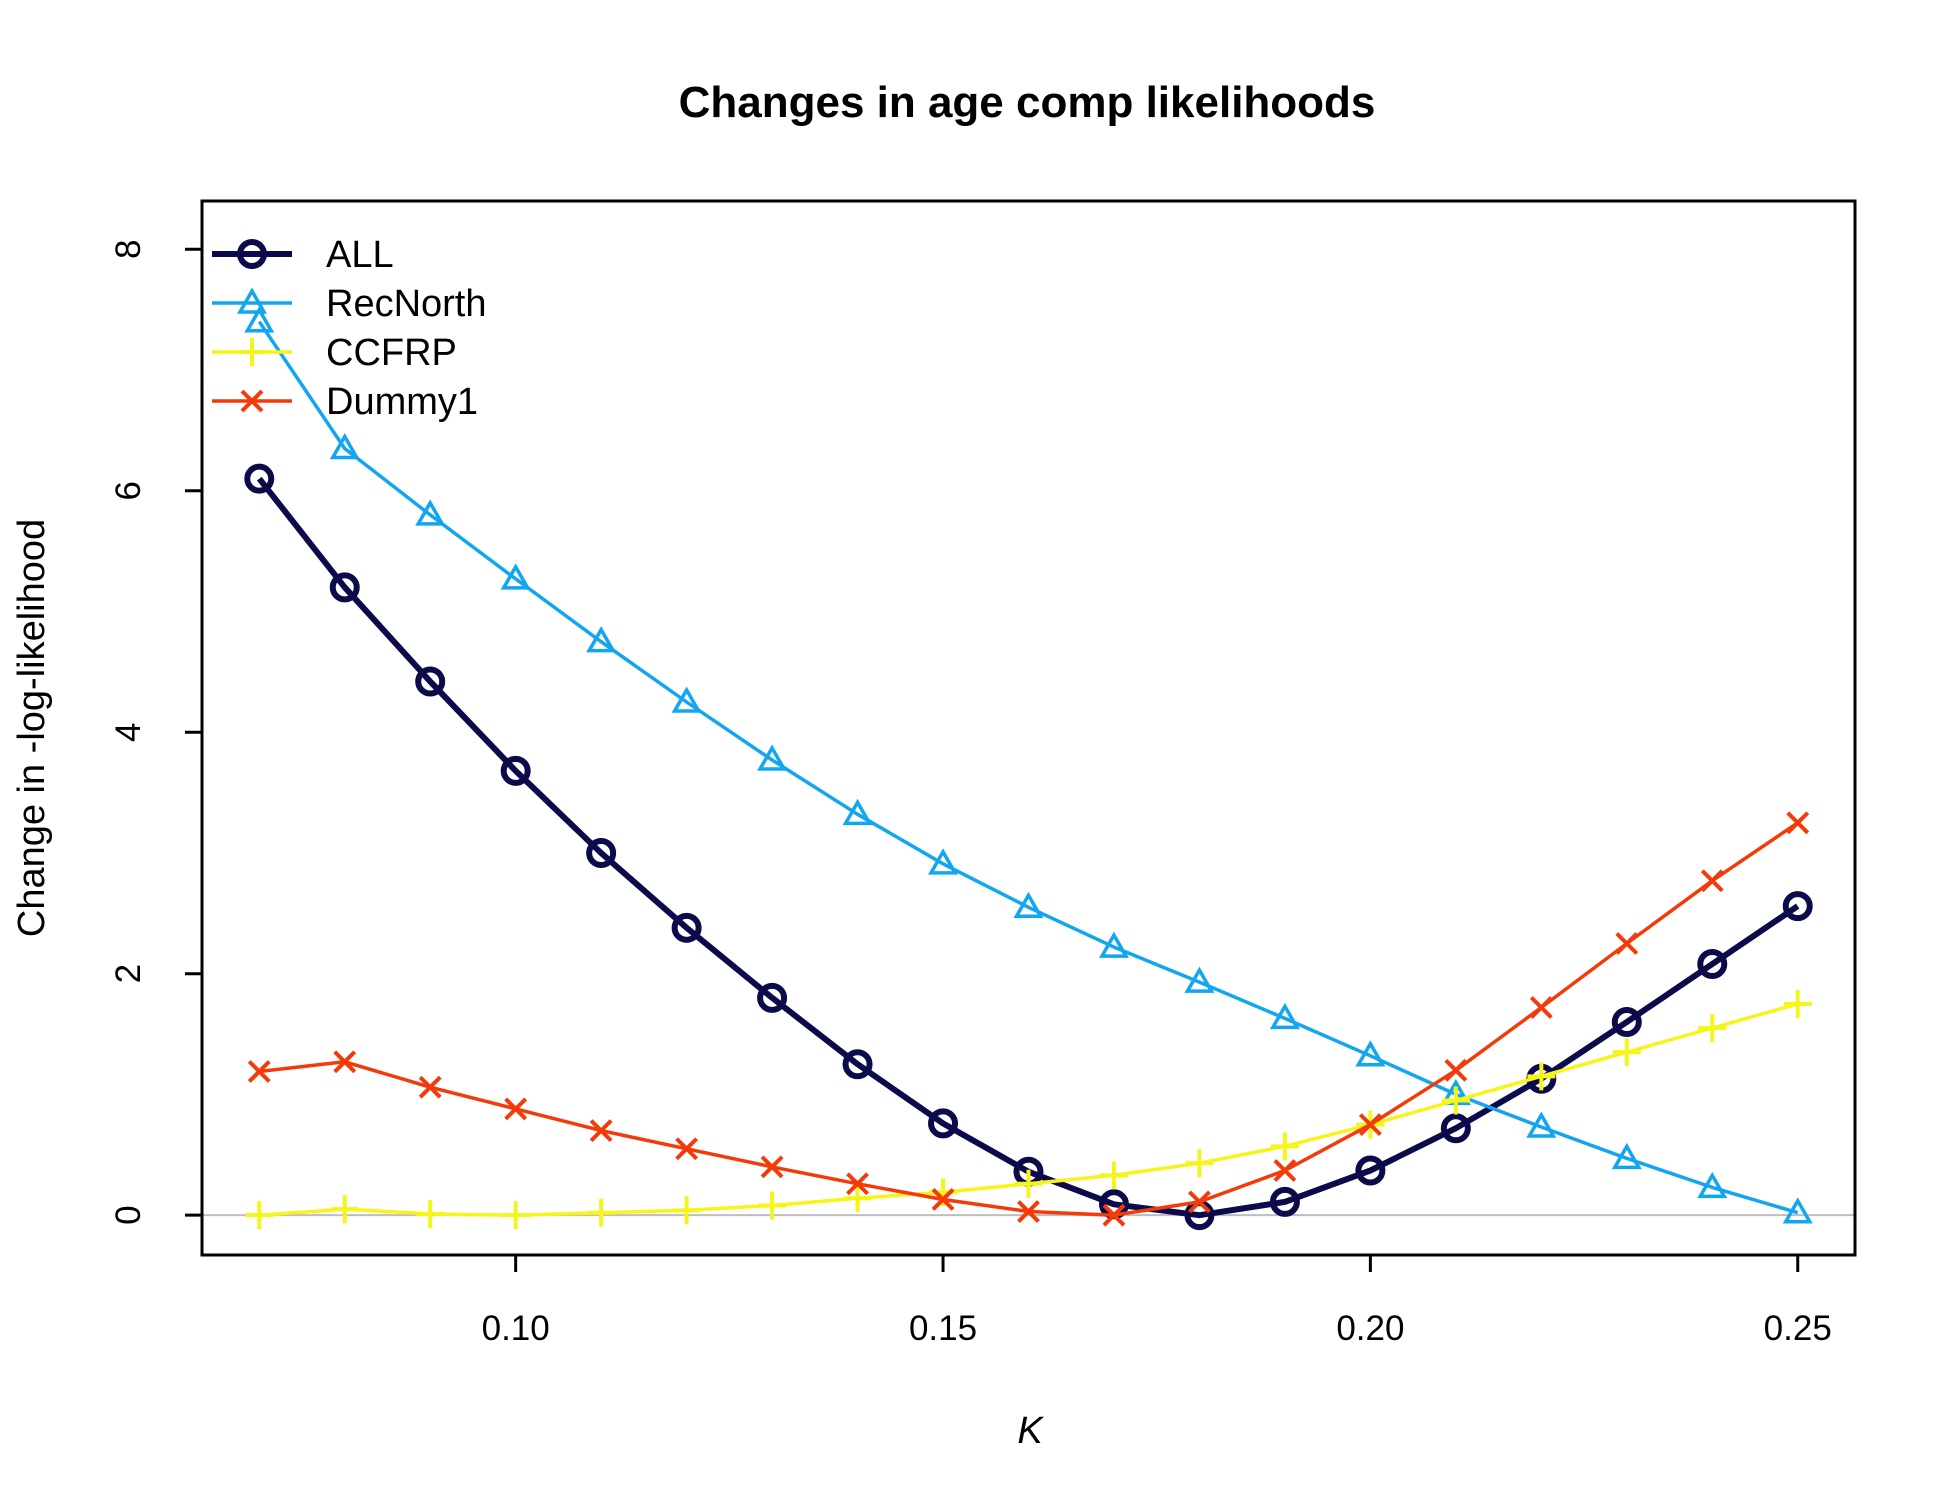  What do you see at coordinates (1030, 1431) in the screenshot?
I see `x-axis-label: K` at bounding box center [1030, 1431].